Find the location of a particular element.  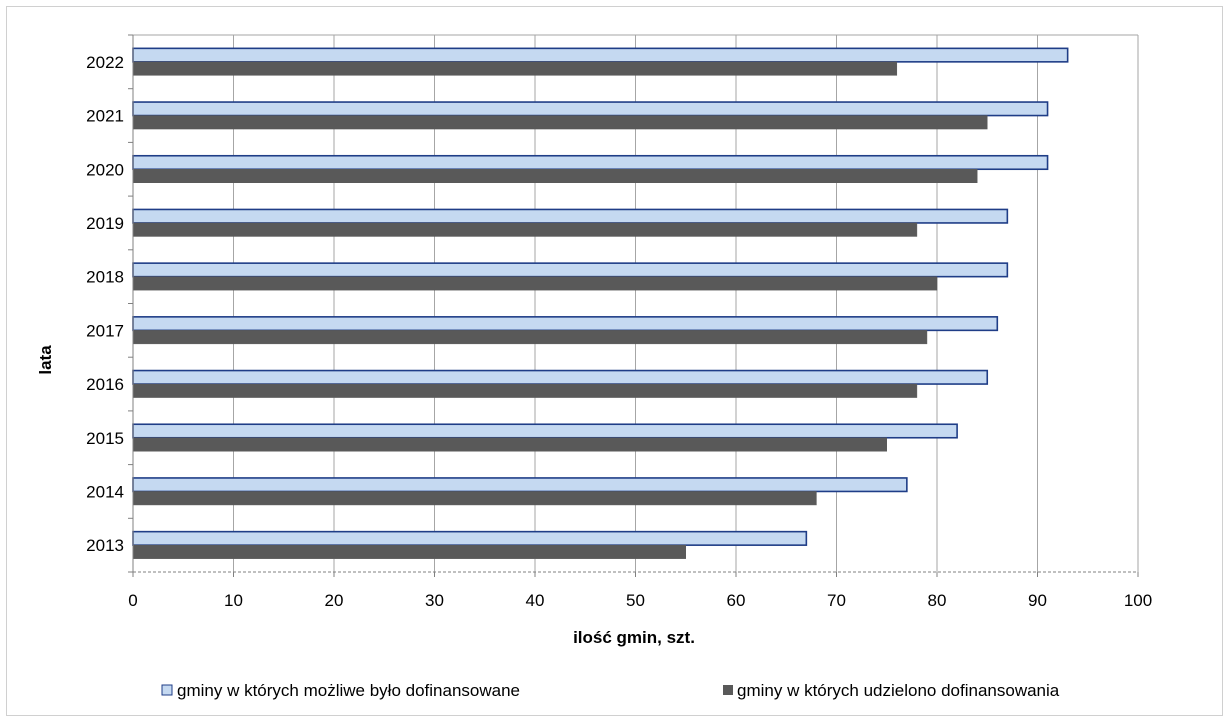

legend-label-granted: gminy w których udzielono dofinansowania is located at coordinates (898, 690).